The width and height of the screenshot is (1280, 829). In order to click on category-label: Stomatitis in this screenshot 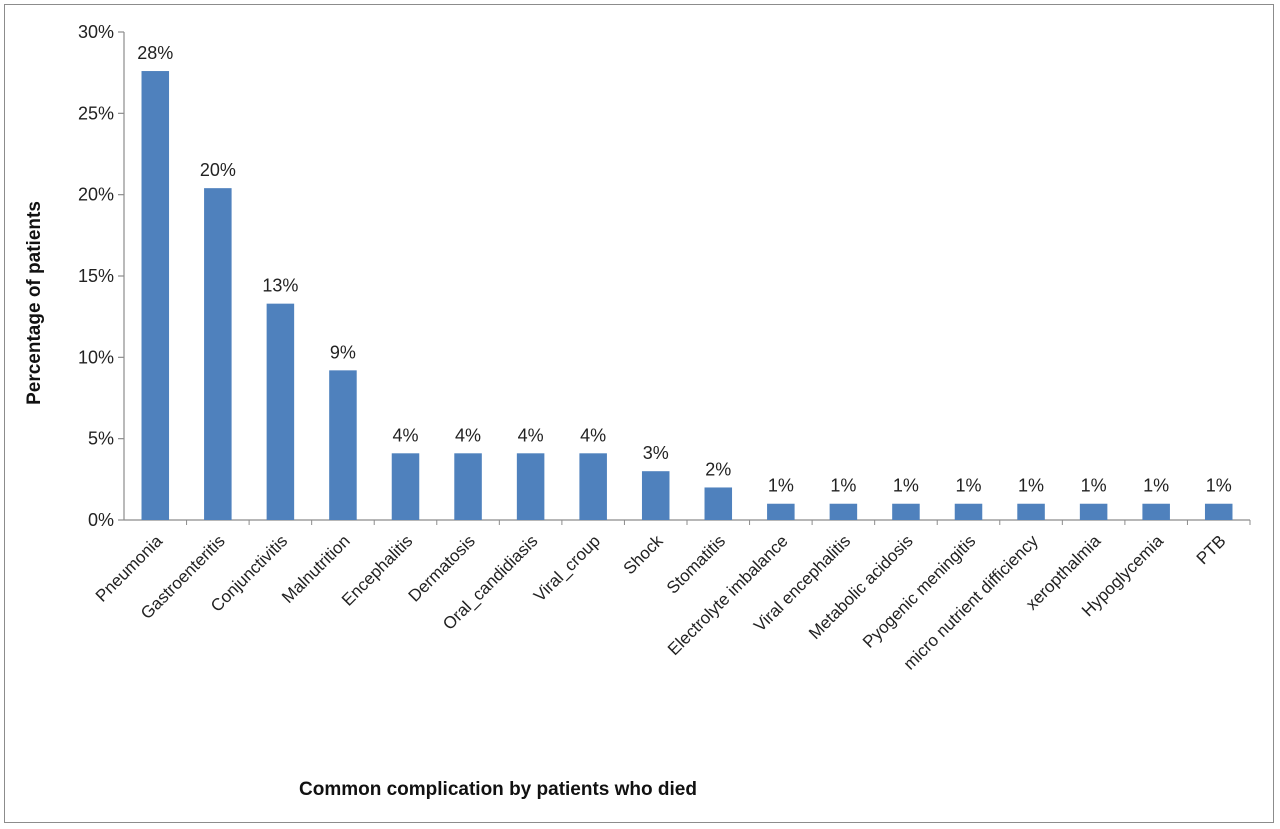, I will do `click(696, 564)`.